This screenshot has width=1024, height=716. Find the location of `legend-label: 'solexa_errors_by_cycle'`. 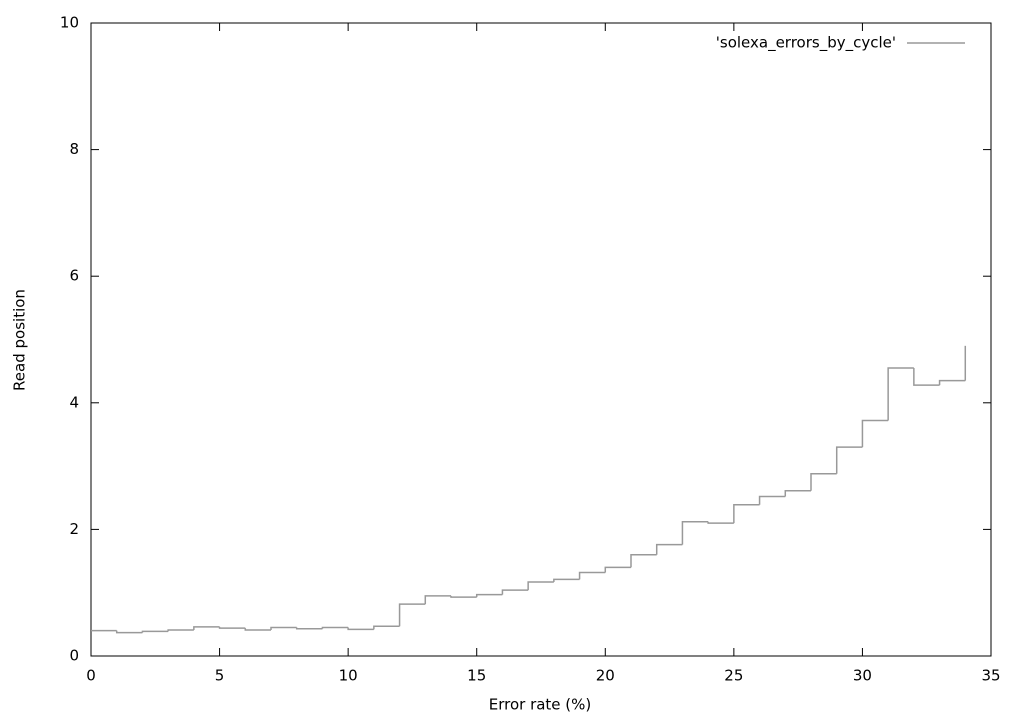

legend-label: 'solexa_errors_by_cycle' is located at coordinates (806, 43).